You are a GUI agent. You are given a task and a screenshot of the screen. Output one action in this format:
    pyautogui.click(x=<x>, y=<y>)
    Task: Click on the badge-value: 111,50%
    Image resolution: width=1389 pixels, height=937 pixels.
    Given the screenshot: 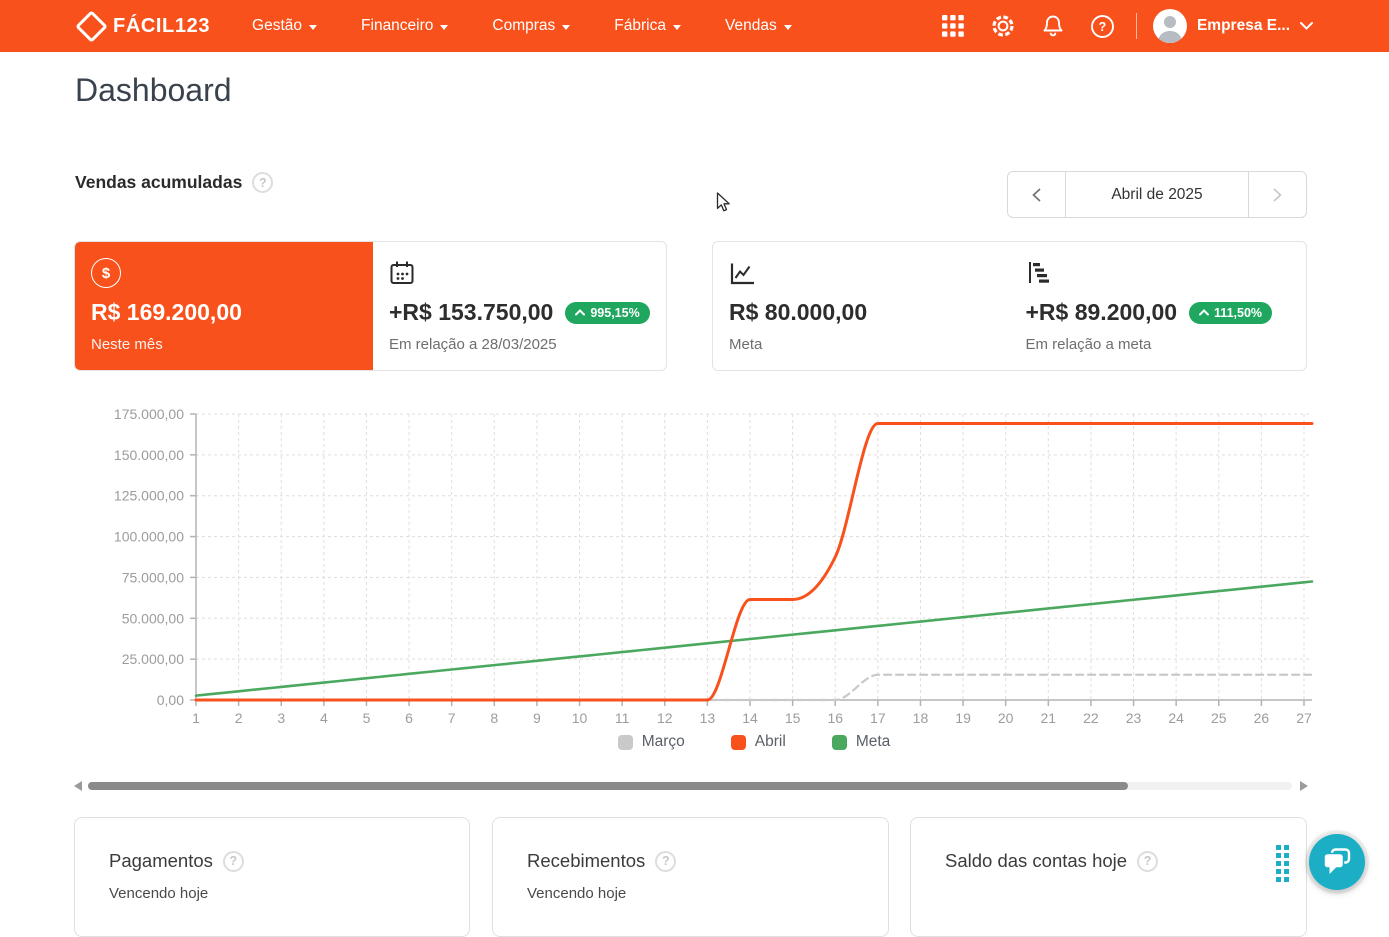 What is the action you would take?
    pyautogui.click(x=1238, y=312)
    